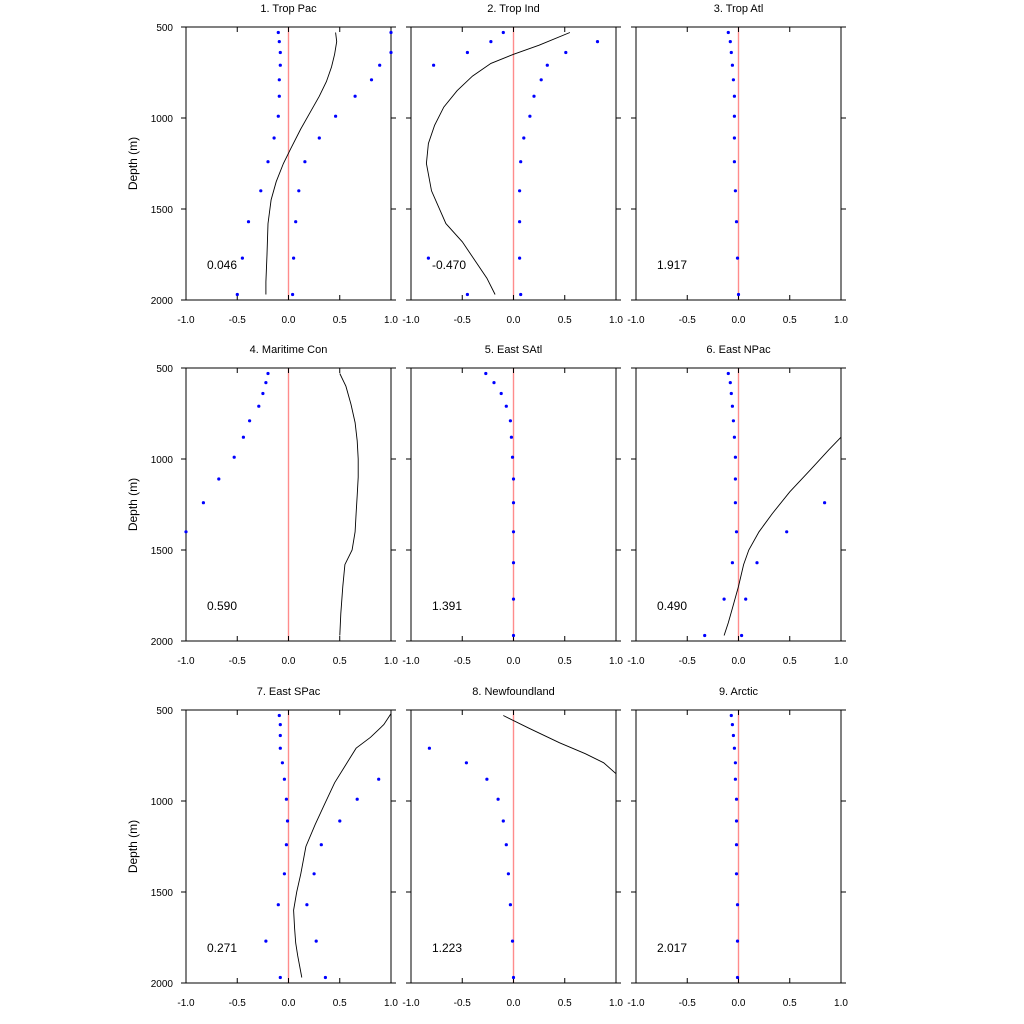 The width and height of the screenshot is (1024, 1024). I want to click on panel-8: 8. Newfoundland -1.0 -0.5 0.0 0.5 1.0 1.223, so click(512, 847).